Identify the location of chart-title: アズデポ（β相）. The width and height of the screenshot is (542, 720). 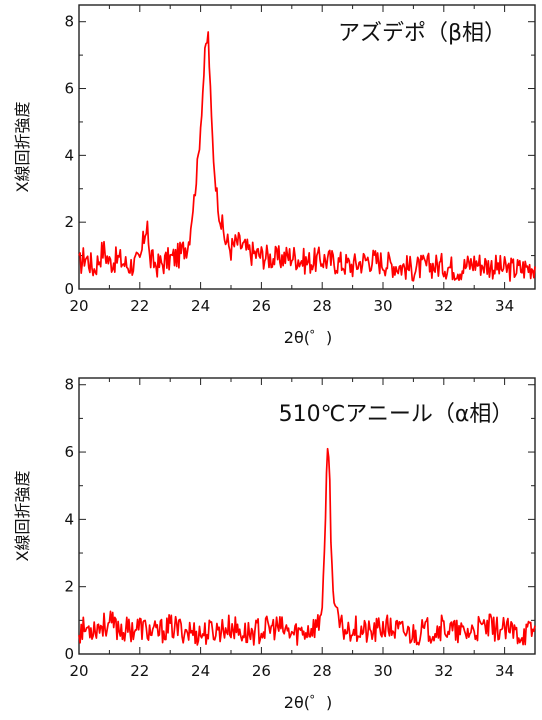
(422, 33).